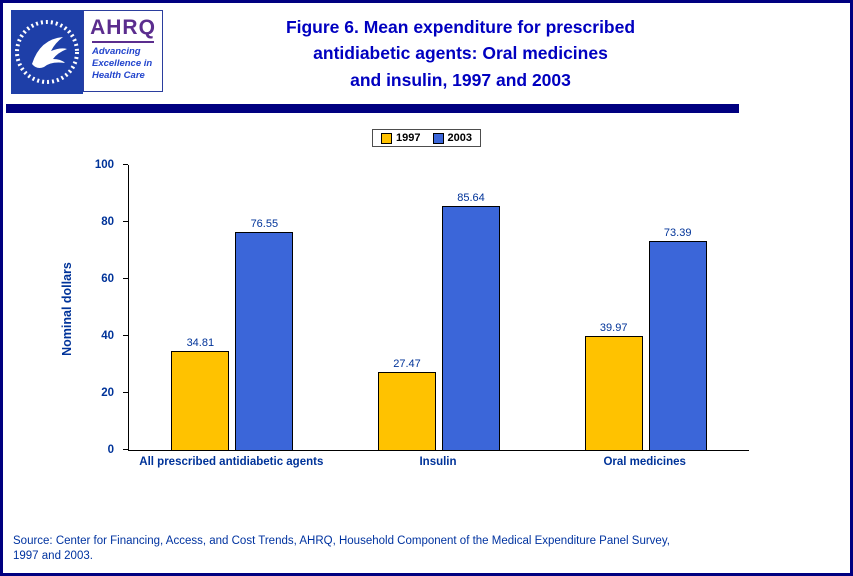 The width and height of the screenshot is (853, 576). Describe the element at coordinates (471, 197) in the screenshot. I see `bar-value-label: 85.64` at that location.